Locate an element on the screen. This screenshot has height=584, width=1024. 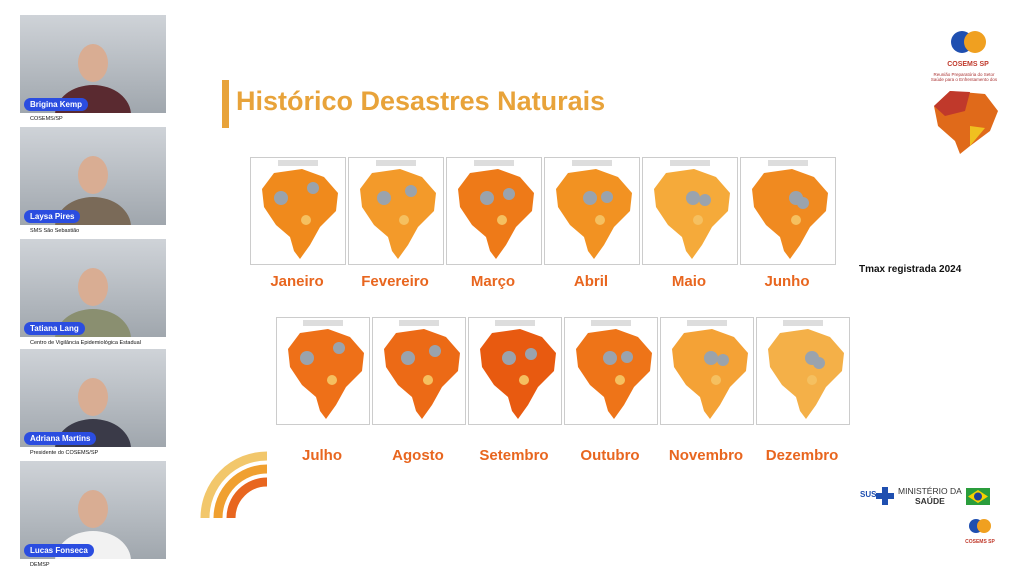
decor-arcs is located at coordinates (234, 485).